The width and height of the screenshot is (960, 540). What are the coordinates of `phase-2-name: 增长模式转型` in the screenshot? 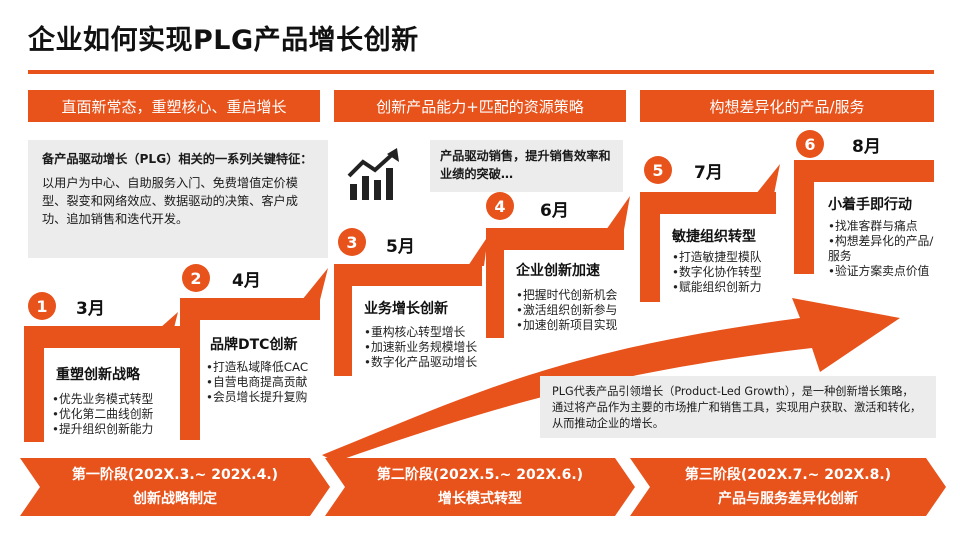 It's located at (480, 499).